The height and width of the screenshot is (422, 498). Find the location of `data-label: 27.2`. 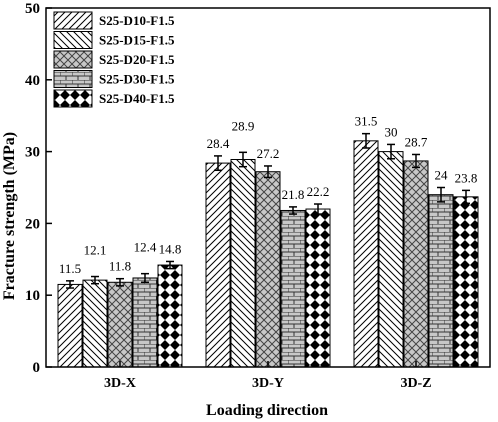

data-label: 27.2 is located at coordinates (268, 153).